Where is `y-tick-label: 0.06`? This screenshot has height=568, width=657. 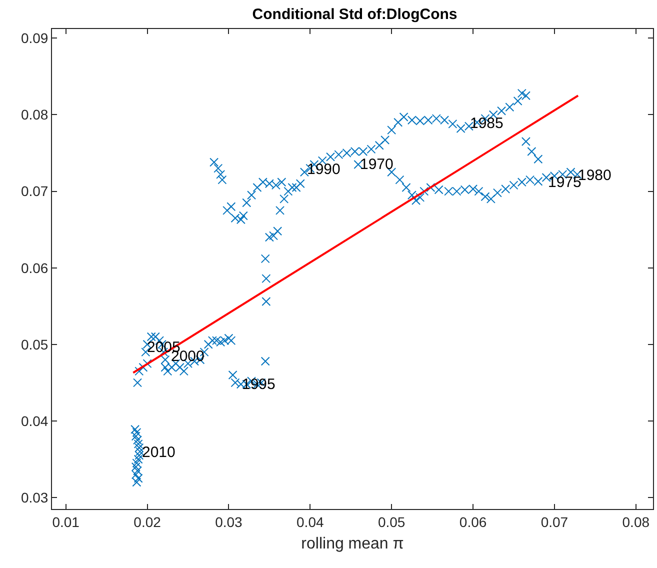 y-tick-label: 0.06 is located at coordinates (34, 268).